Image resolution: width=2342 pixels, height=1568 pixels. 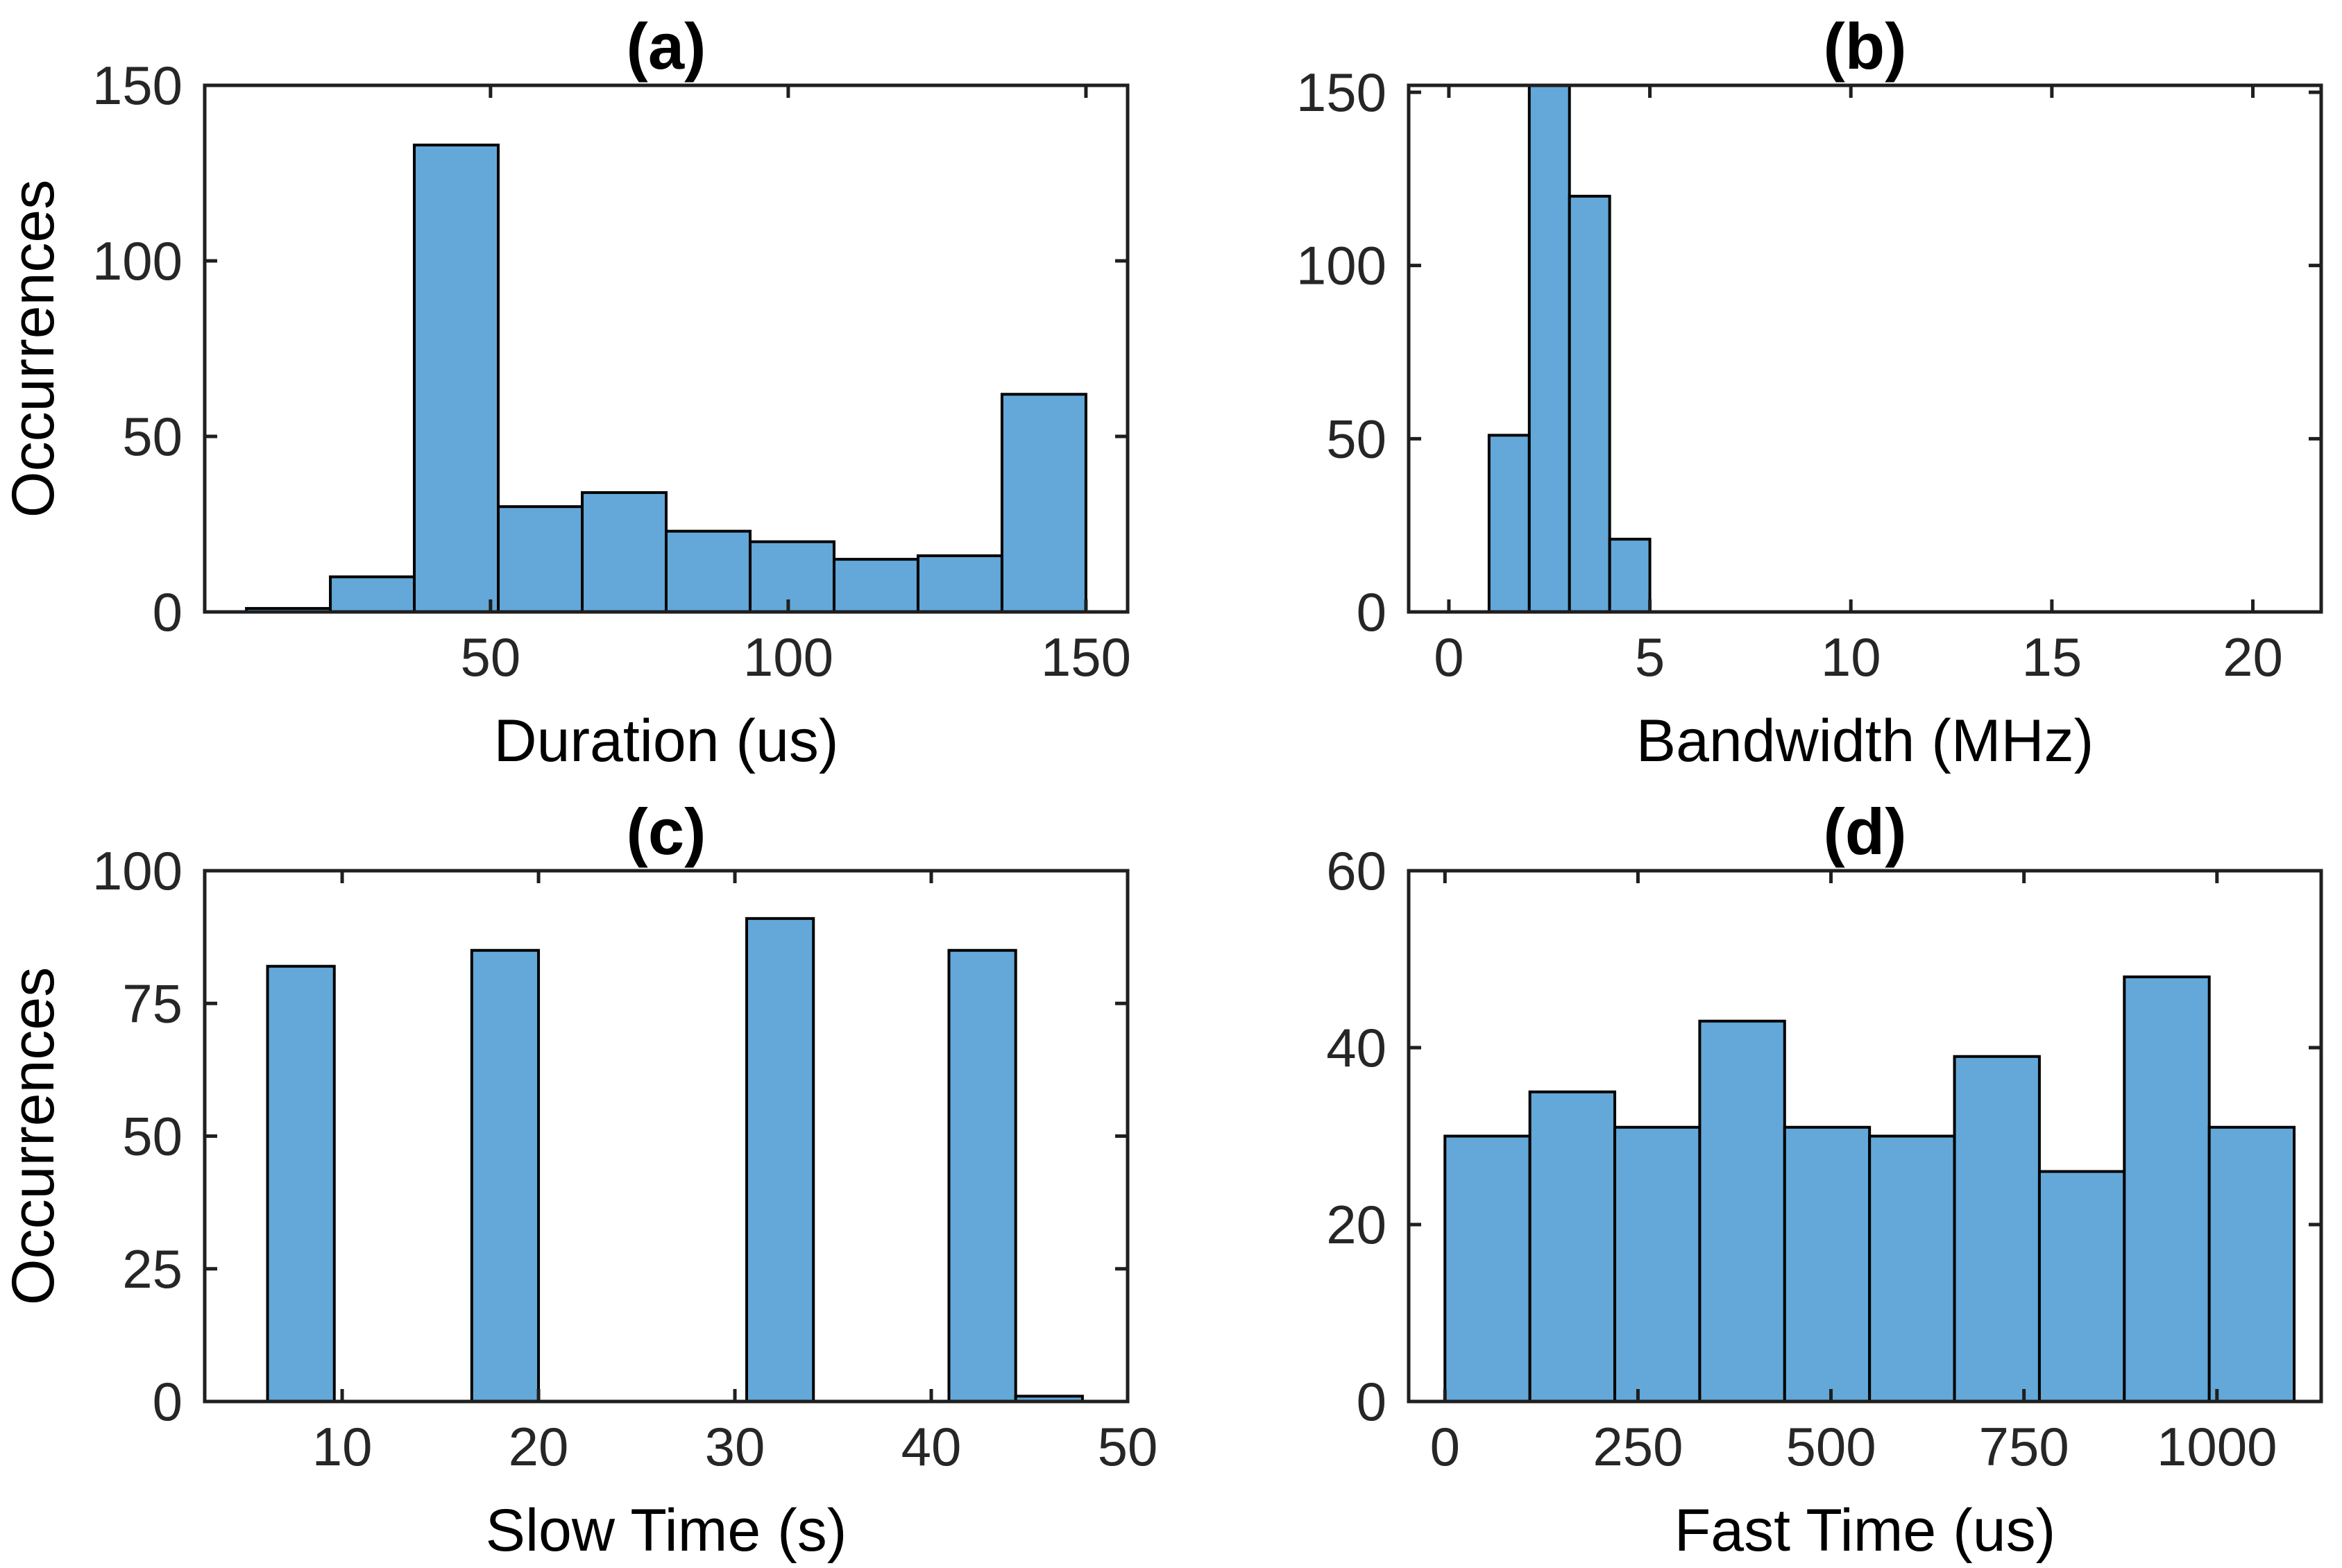 I want to click on x-tick-label: 750, so click(x=2024, y=1446).